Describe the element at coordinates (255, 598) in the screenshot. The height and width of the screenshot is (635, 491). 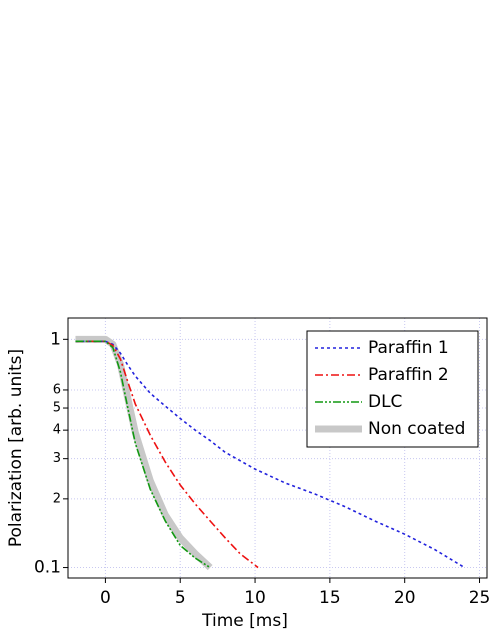
I see `x-tick-label: 10` at that location.